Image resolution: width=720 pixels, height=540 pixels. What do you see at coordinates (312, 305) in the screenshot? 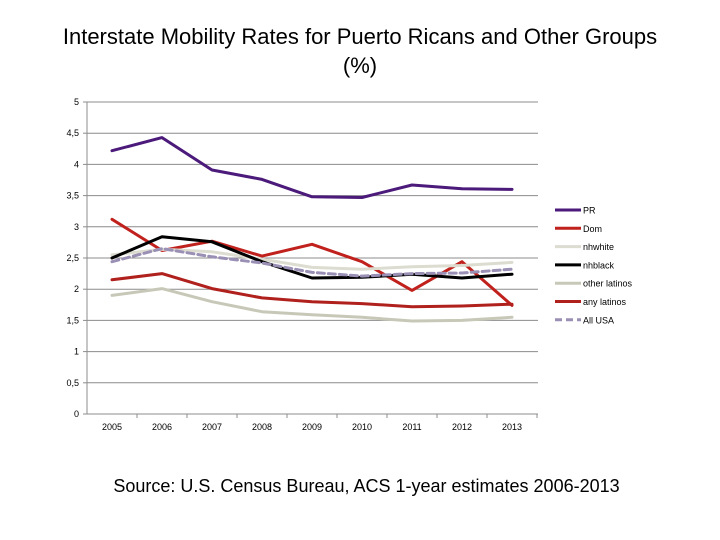
I see `series-line-other-latinos` at bounding box center [312, 305].